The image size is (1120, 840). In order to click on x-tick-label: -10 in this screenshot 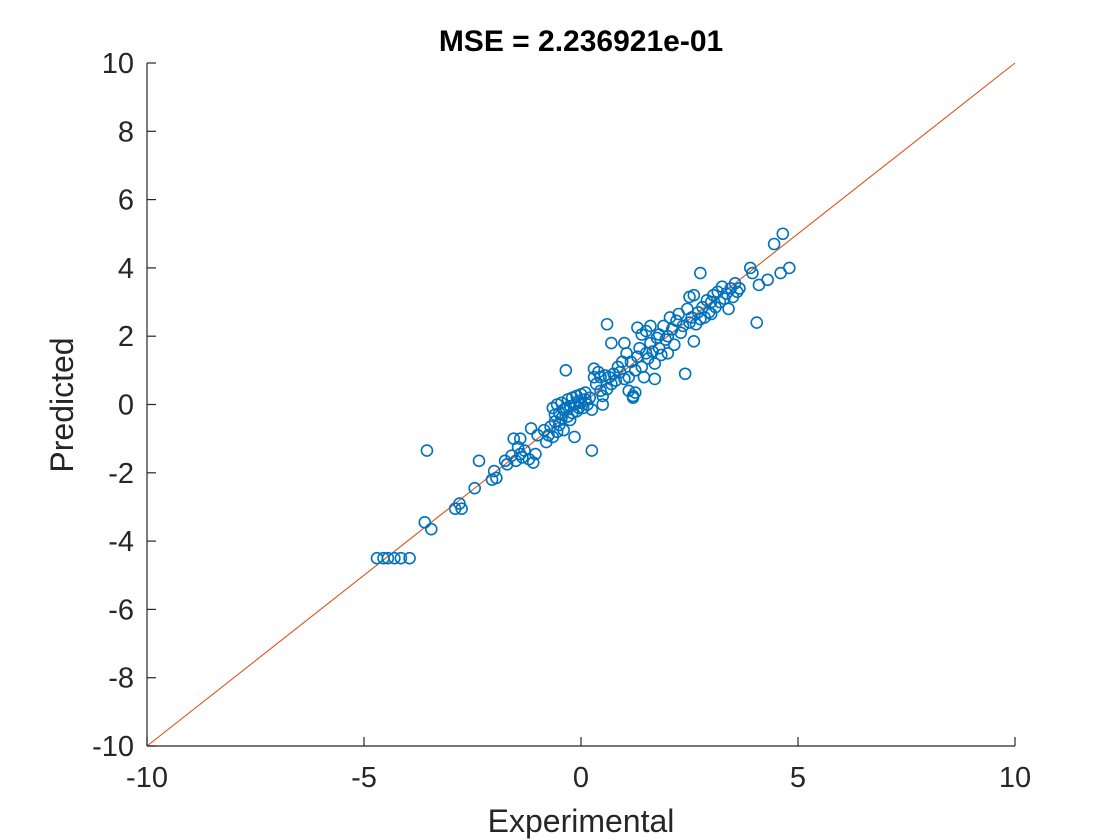, I will do `click(147, 778)`.